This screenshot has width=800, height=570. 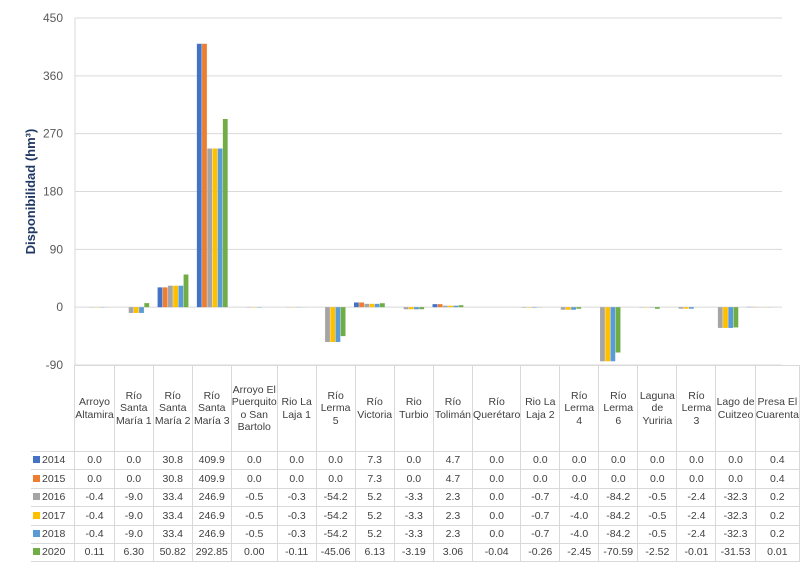 I want to click on data-cell: 6.13, so click(x=374, y=552).